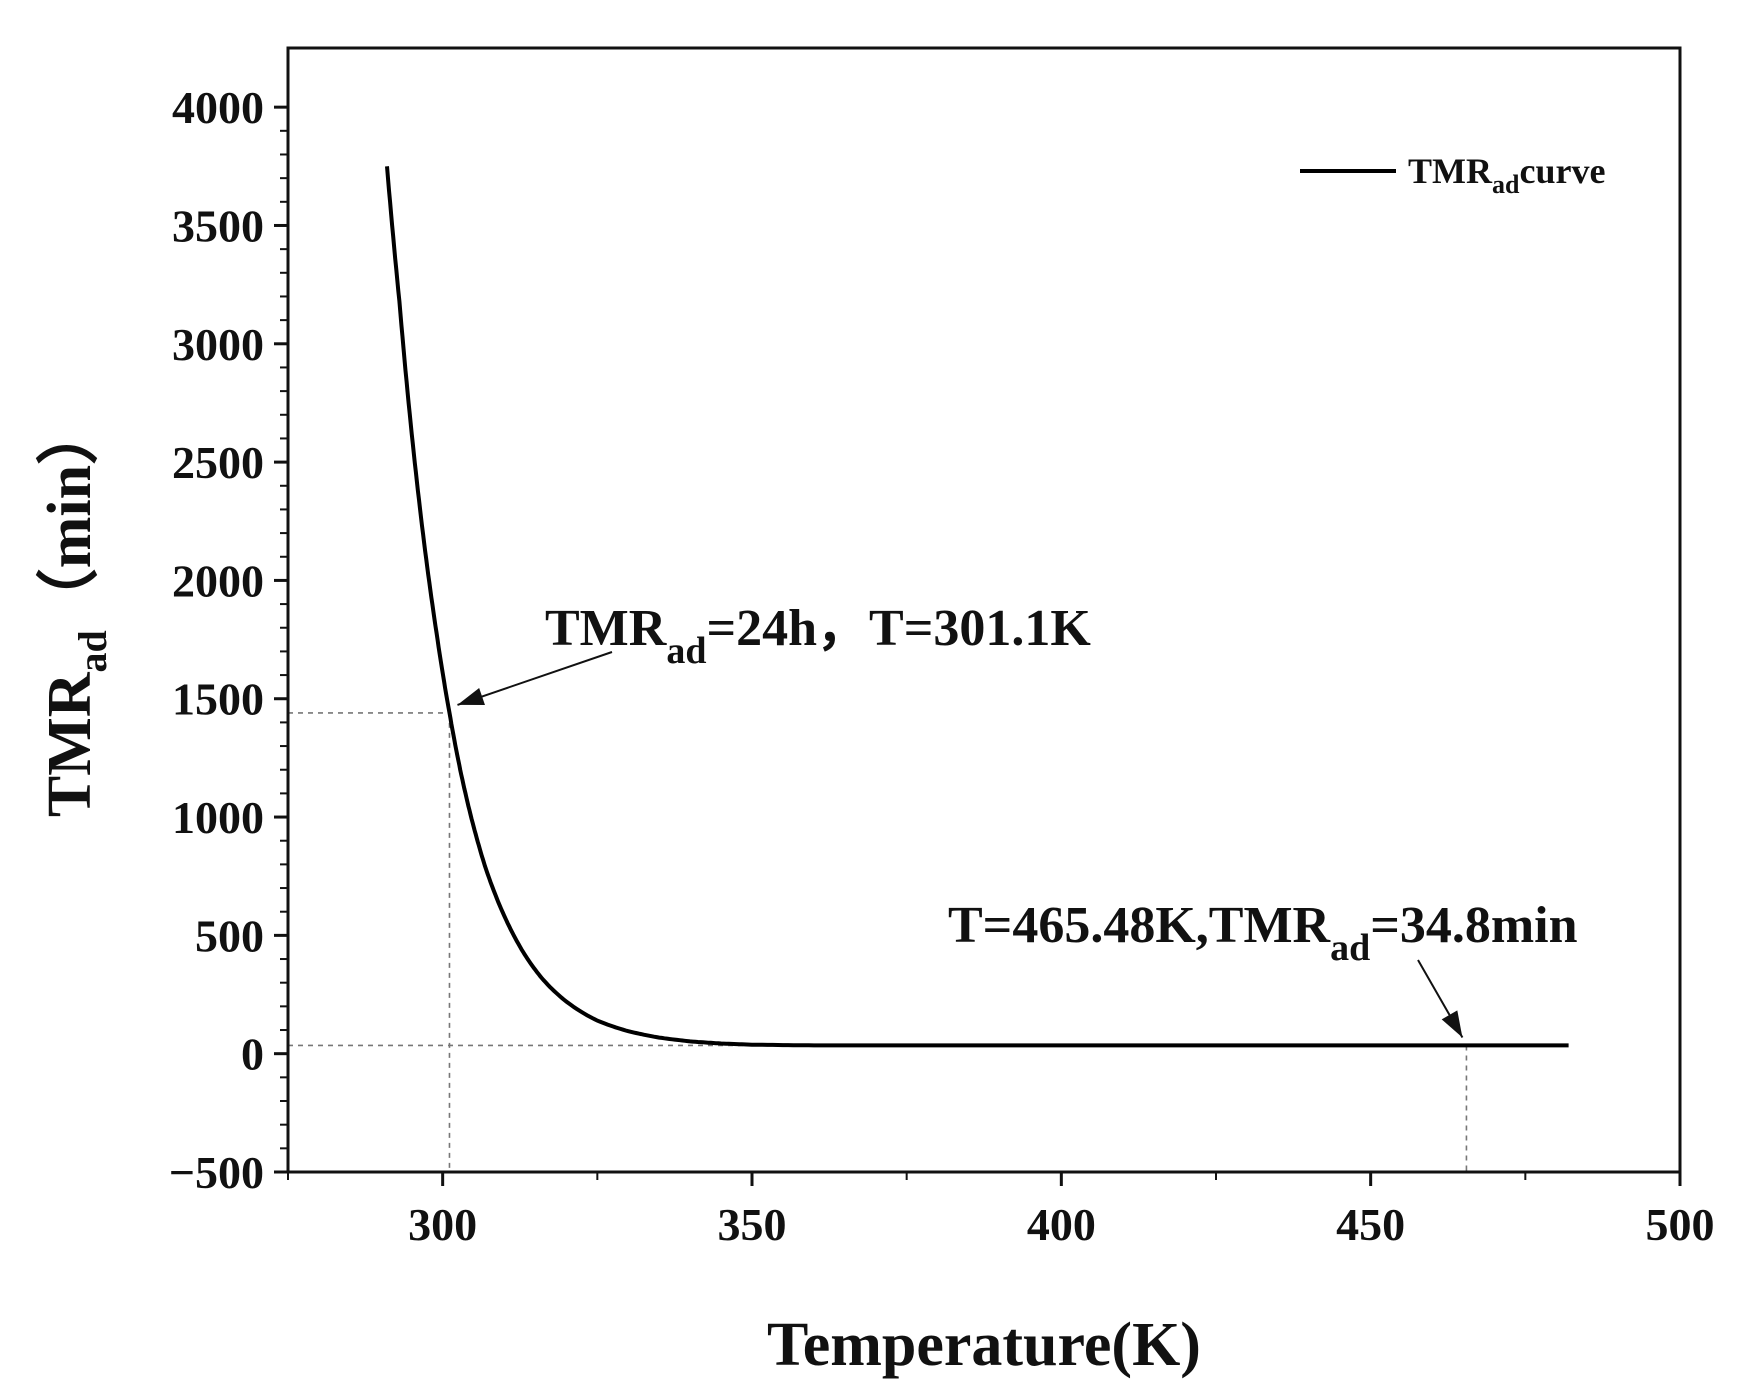  What do you see at coordinates (218, 580) in the screenshot?
I see `y-tick-label: 2000` at bounding box center [218, 580].